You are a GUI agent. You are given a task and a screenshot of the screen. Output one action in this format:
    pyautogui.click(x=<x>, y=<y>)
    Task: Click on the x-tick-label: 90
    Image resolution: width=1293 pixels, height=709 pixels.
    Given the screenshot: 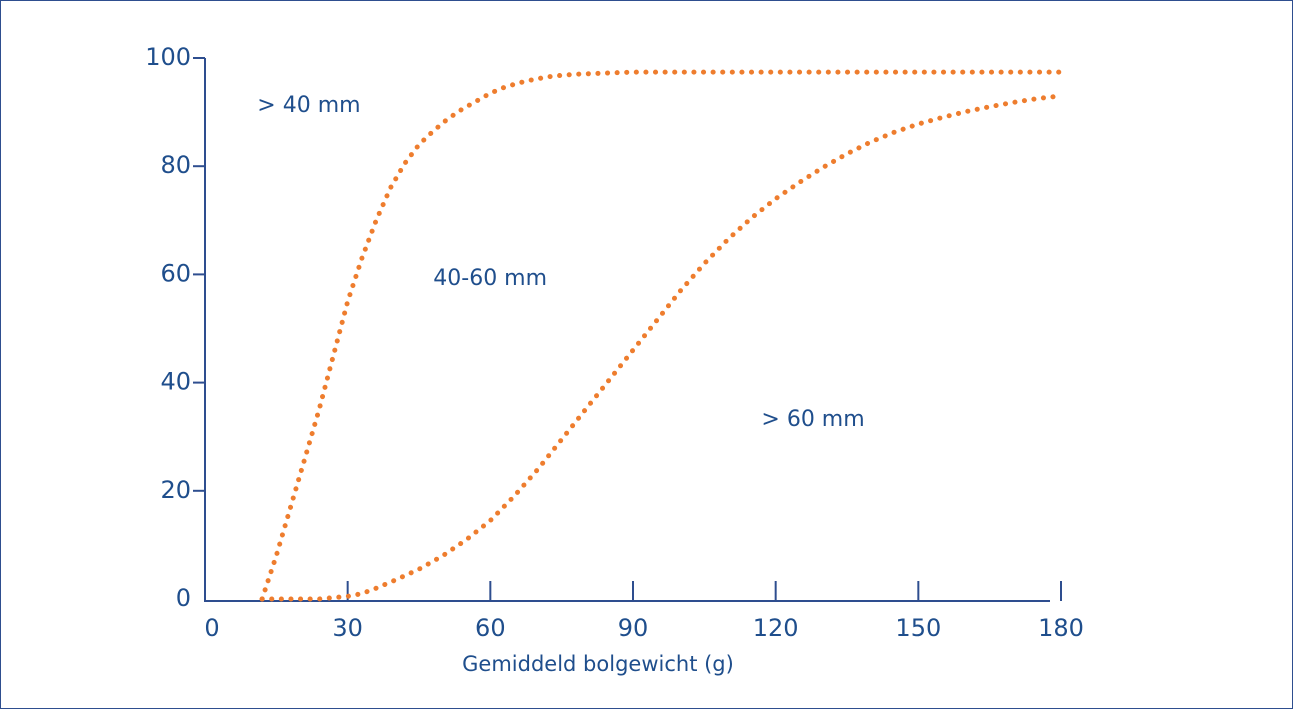 What is the action you would take?
    pyautogui.click(x=633, y=628)
    